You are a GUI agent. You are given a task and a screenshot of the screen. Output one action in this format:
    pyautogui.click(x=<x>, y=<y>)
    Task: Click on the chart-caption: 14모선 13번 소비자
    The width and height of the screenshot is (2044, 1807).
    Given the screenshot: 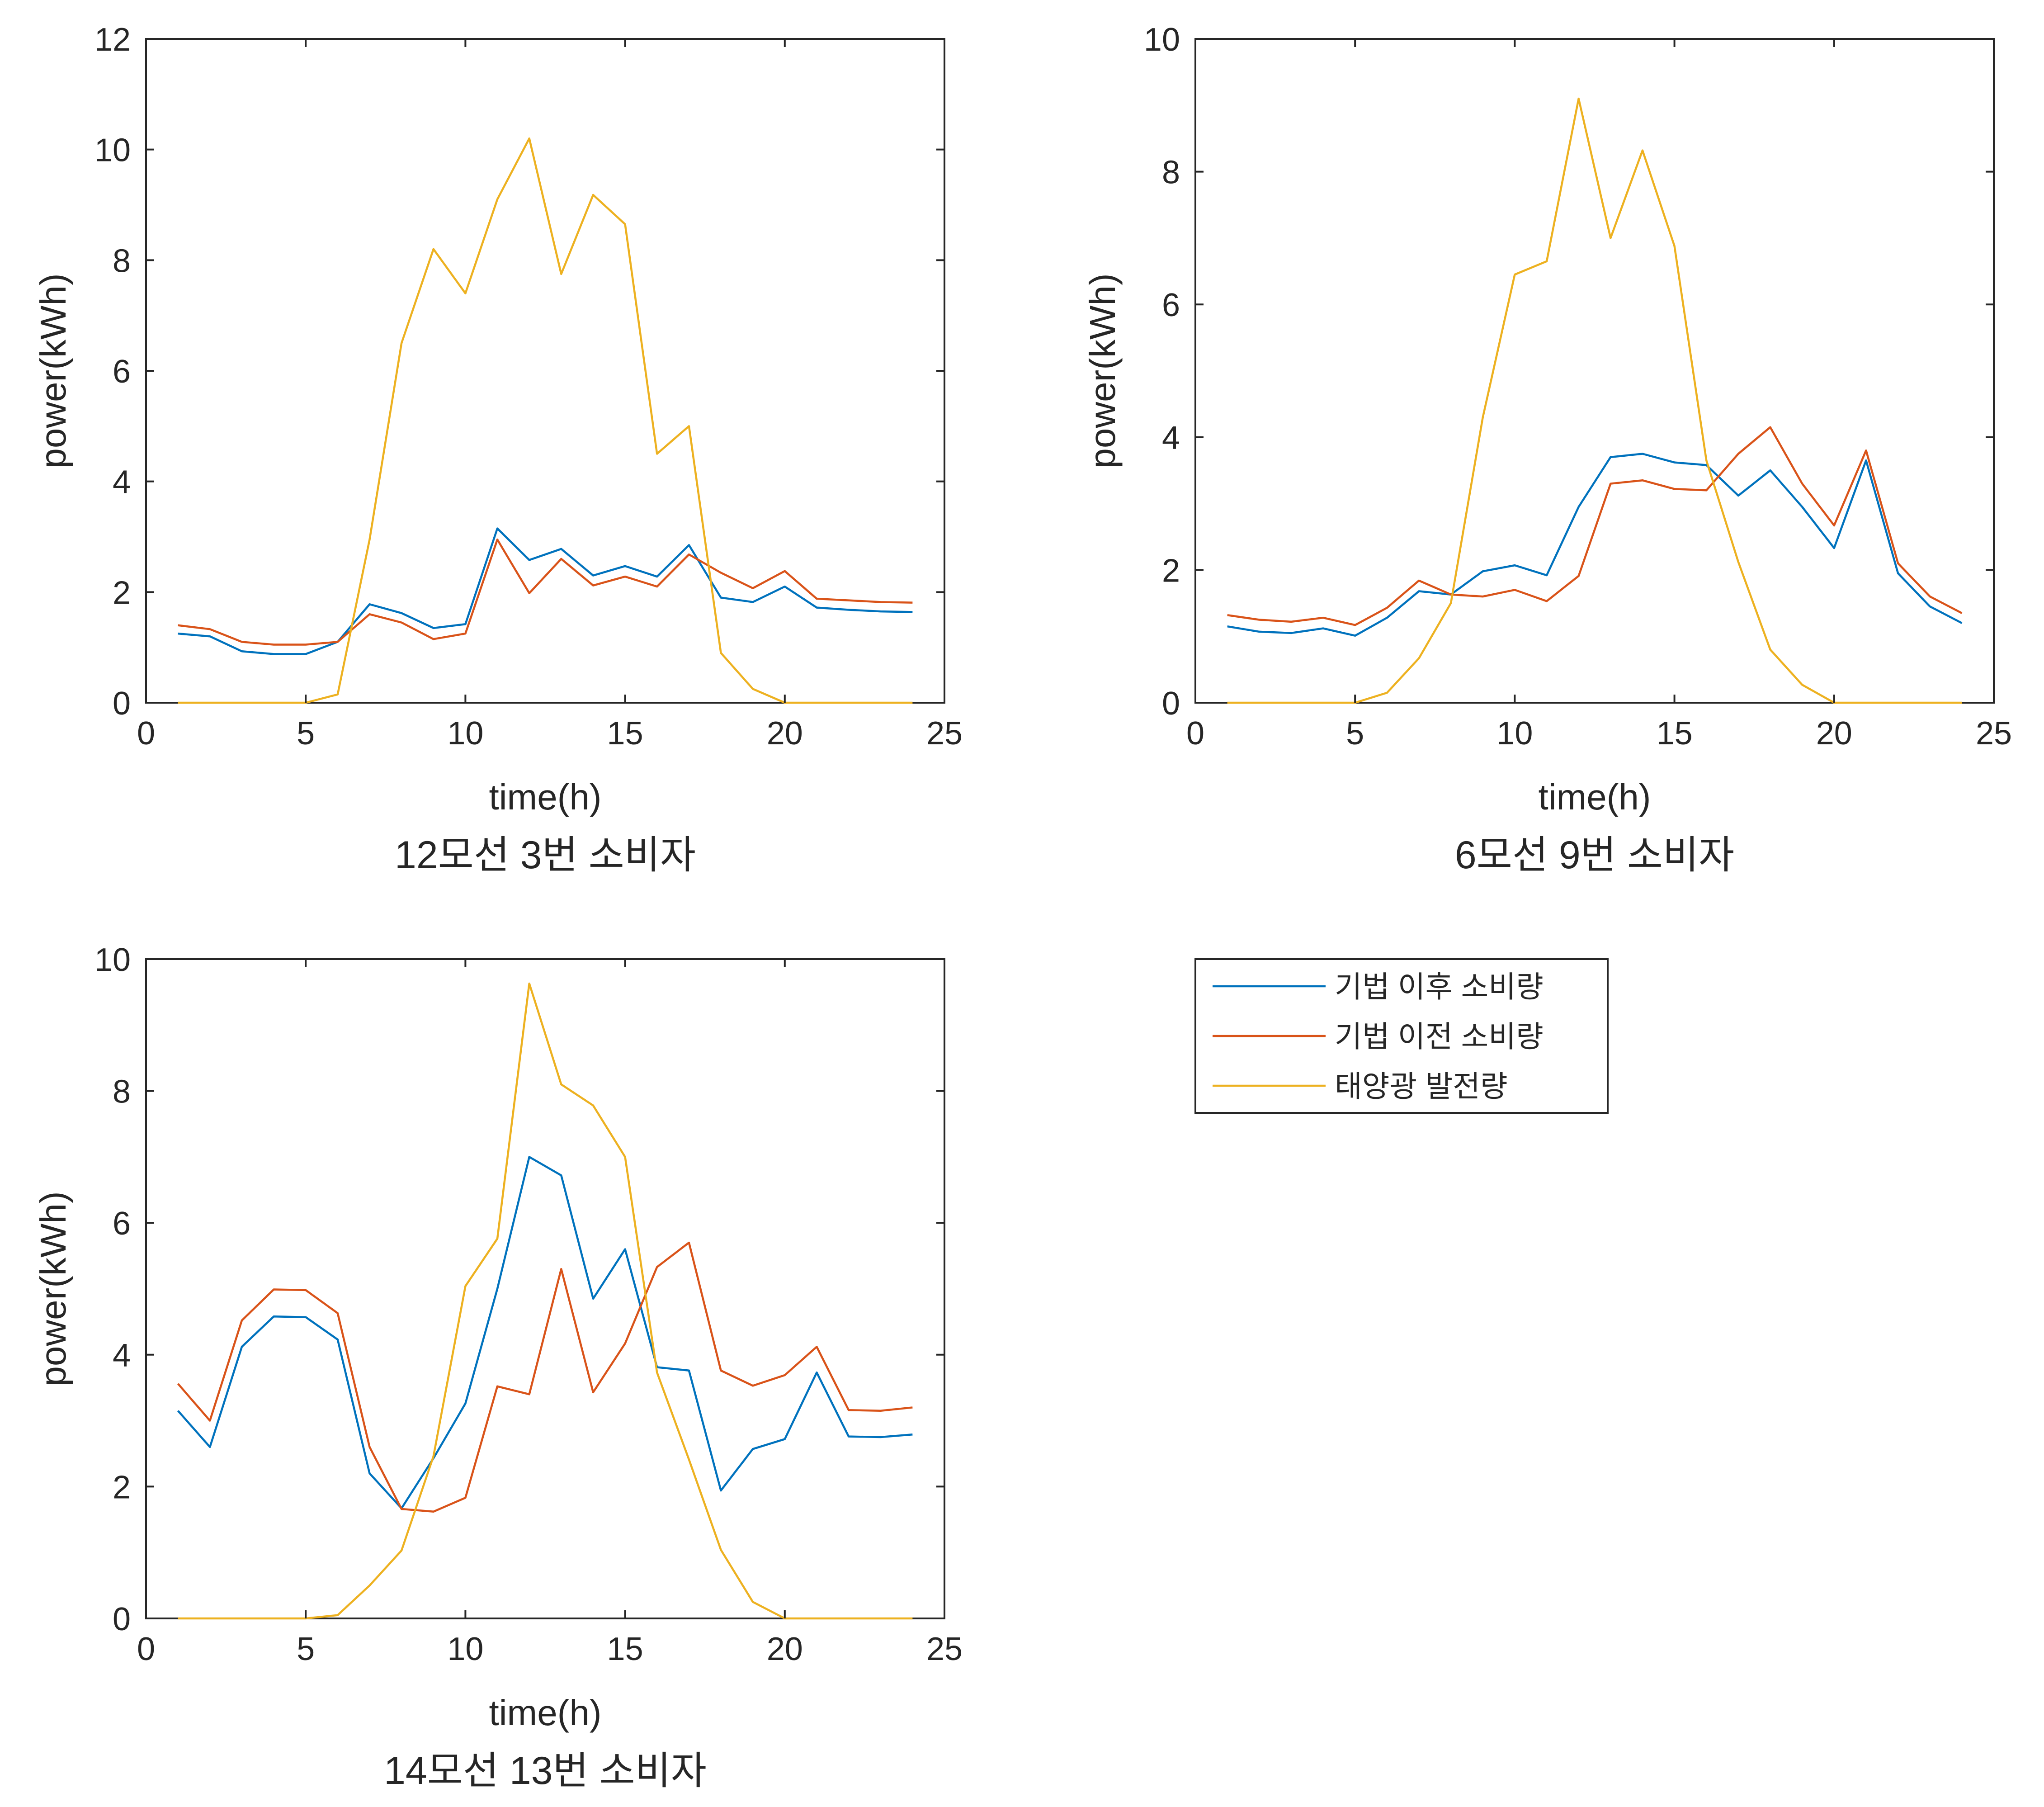 What is the action you would take?
    pyautogui.click(x=545, y=1771)
    